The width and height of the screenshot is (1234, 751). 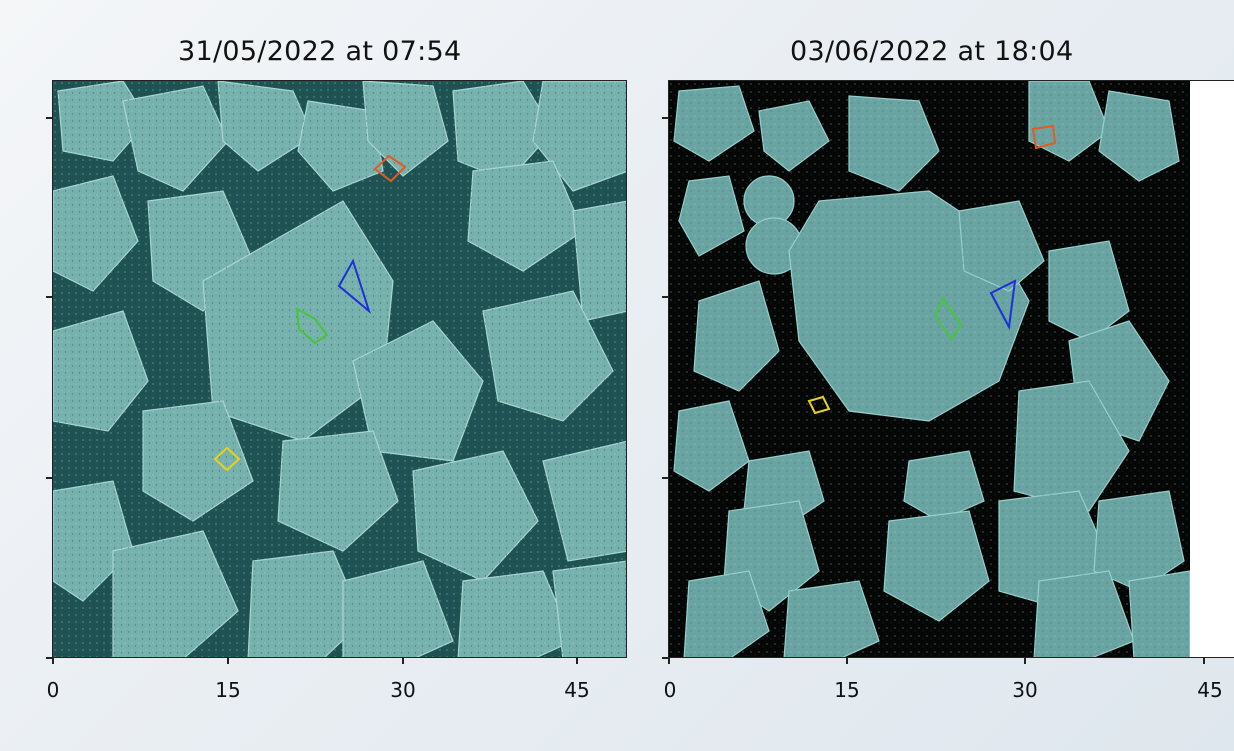 What do you see at coordinates (932, 51) in the screenshot?
I see `panel-2-title: 03/06/2022 at 18:04` at bounding box center [932, 51].